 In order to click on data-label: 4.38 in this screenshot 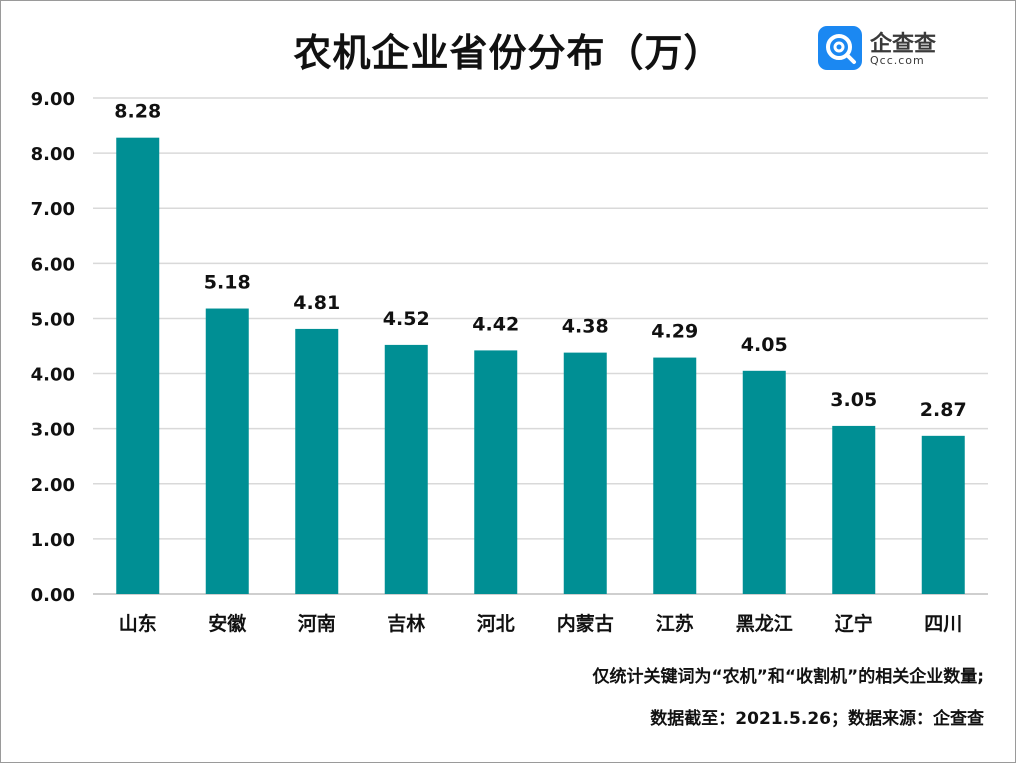, I will do `click(585, 327)`.